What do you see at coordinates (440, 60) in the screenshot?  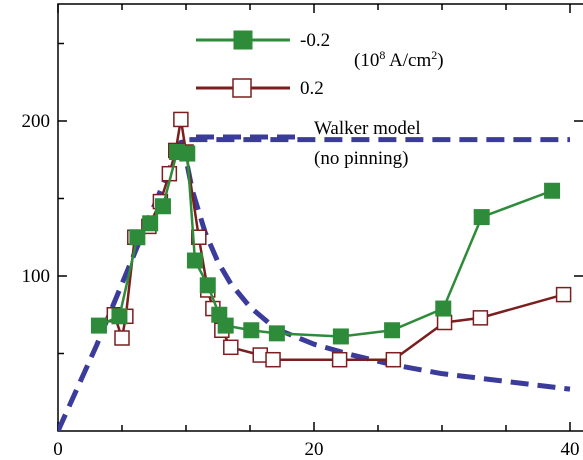 I see `legend-unit-end: )` at bounding box center [440, 60].